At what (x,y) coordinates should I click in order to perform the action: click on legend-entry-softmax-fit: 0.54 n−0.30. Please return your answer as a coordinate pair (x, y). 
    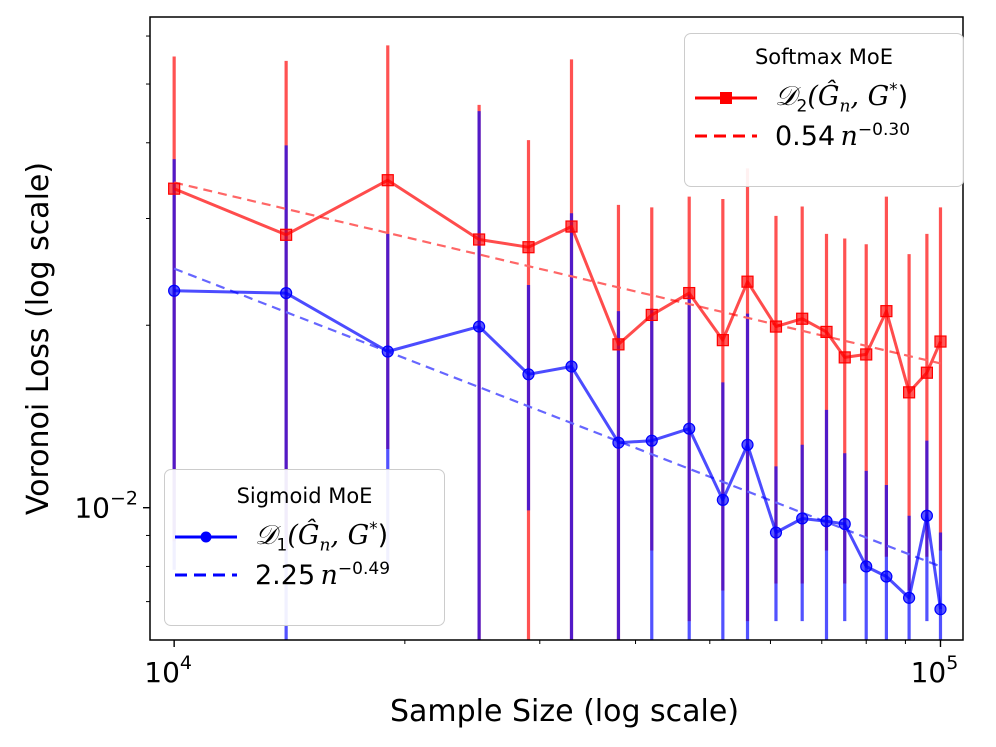
    Looking at the image, I should click on (824, 136).